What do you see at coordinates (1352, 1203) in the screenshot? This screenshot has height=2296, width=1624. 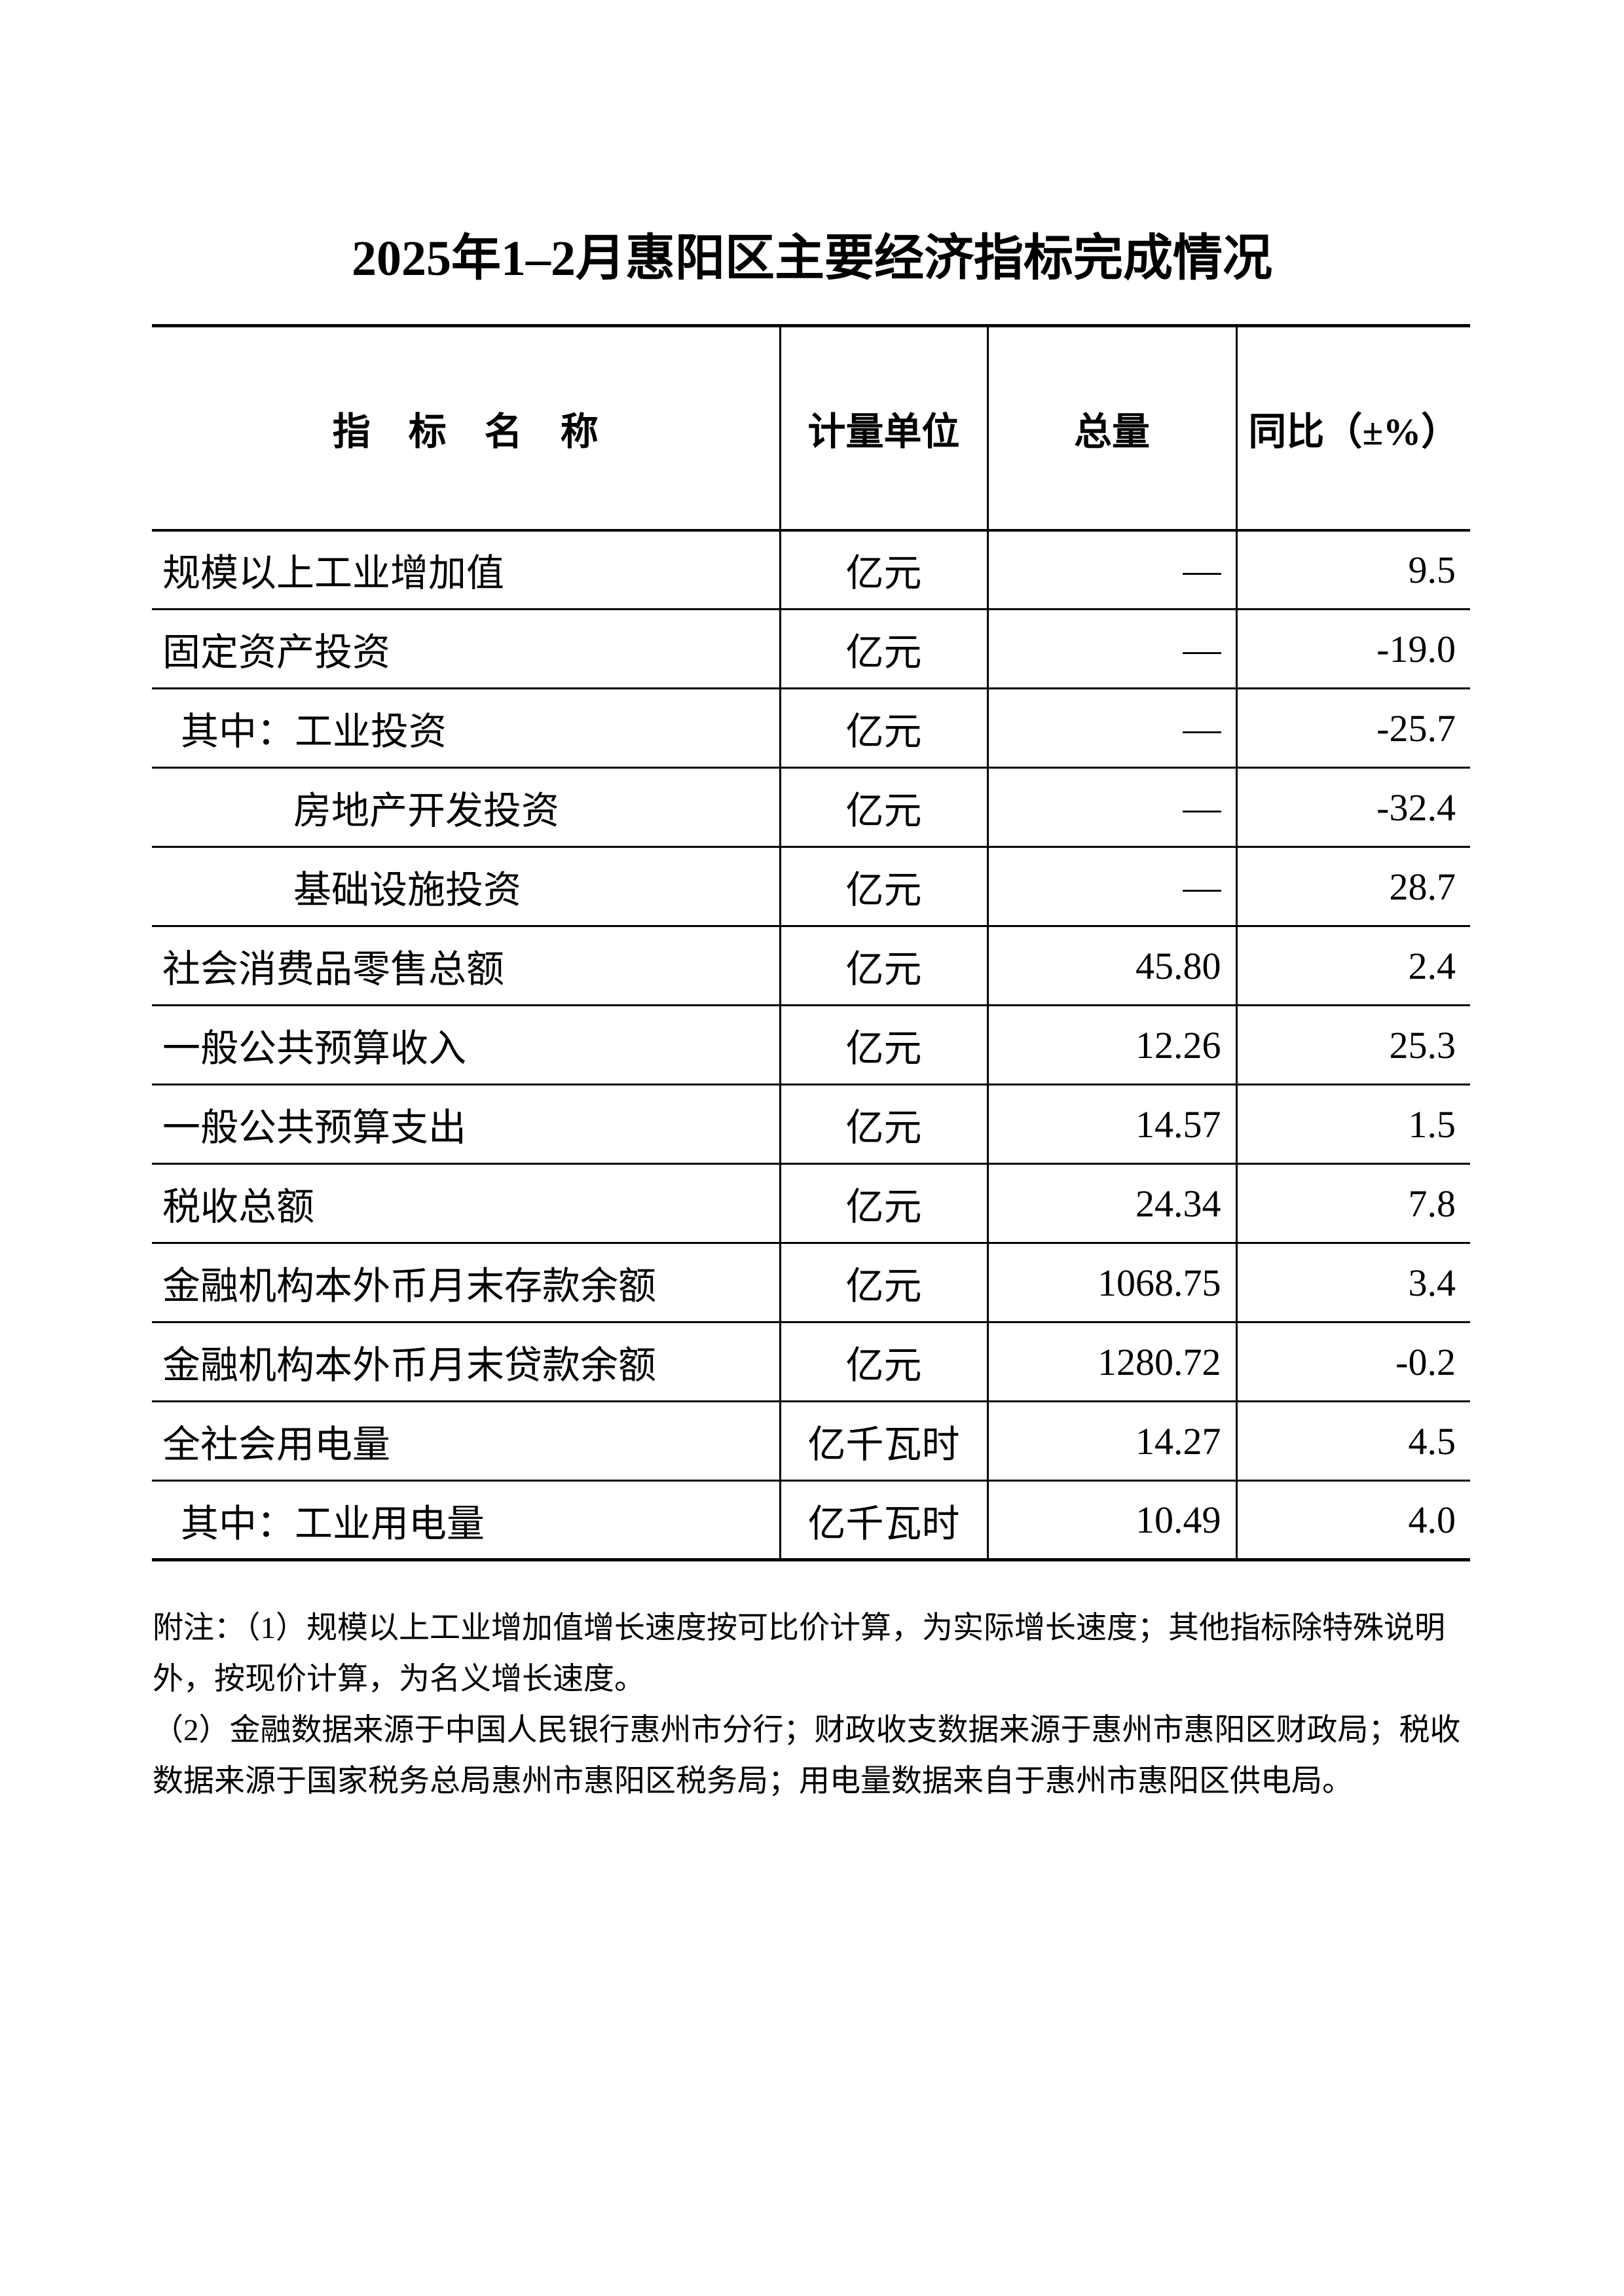 I see `yoy-cell: 7.8` at bounding box center [1352, 1203].